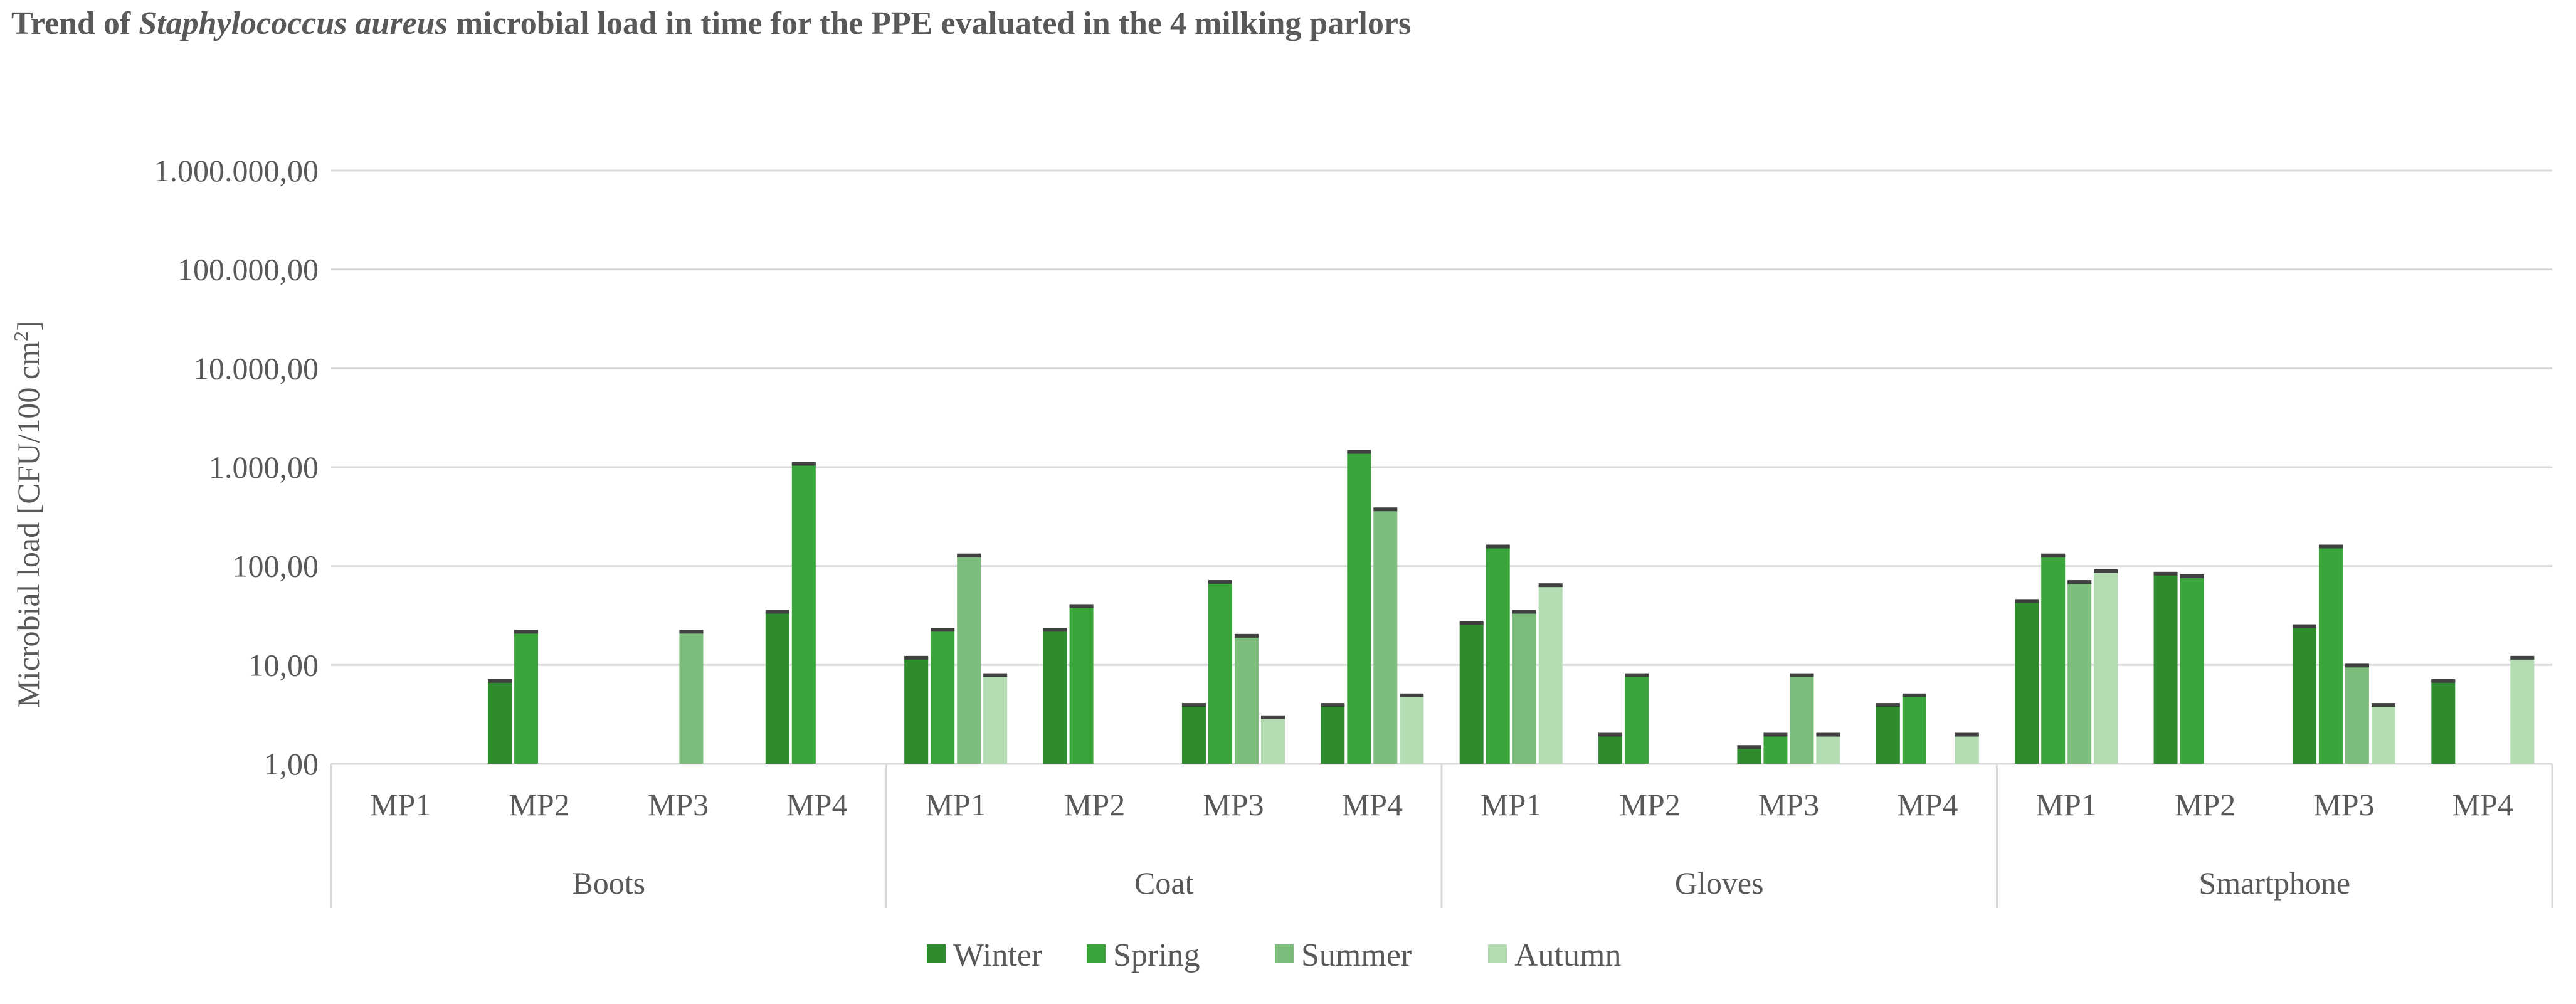 Image resolution: width=2576 pixels, height=1004 pixels. What do you see at coordinates (2274, 883) in the screenshot?
I see `group-label: Smartphone` at bounding box center [2274, 883].